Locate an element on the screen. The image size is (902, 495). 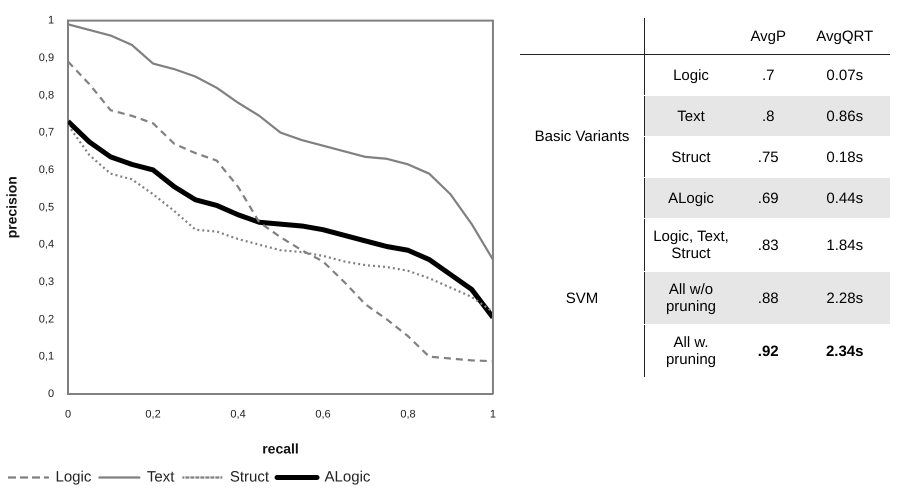
y-tick-label: 0,8 is located at coordinates (46, 95).